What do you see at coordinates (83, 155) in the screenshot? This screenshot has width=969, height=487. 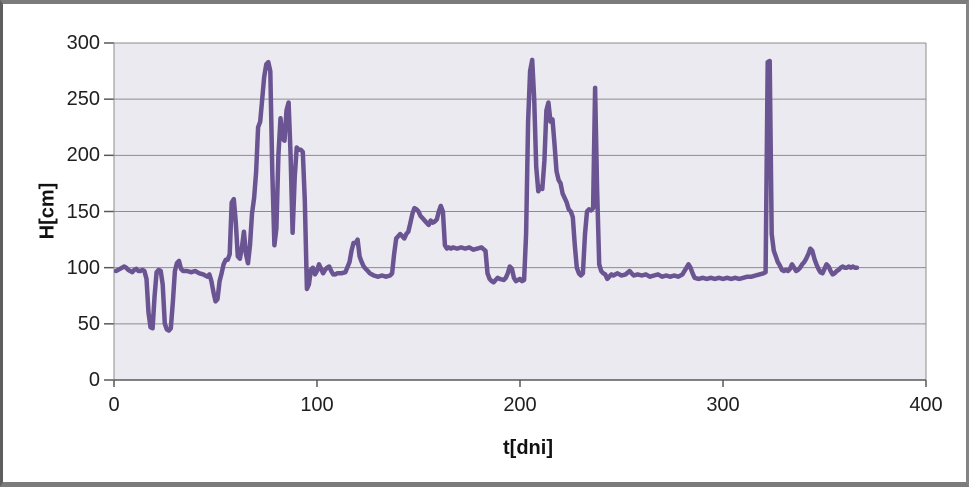 I see `y-tick-label: 200` at bounding box center [83, 155].